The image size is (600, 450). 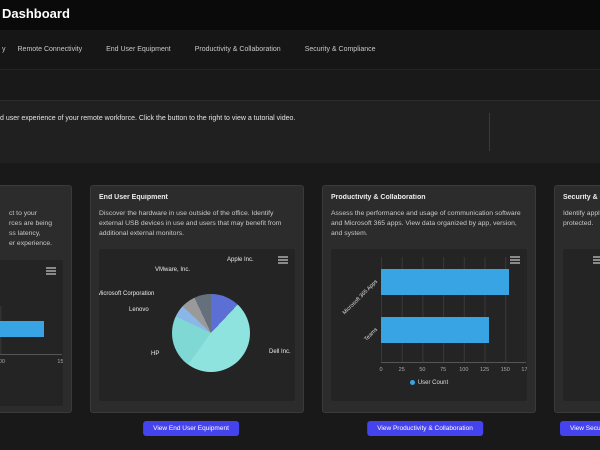 What do you see at coordinates (435, 330) in the screenshot?
I see `bar-teams` at bounding box center [435, 330].